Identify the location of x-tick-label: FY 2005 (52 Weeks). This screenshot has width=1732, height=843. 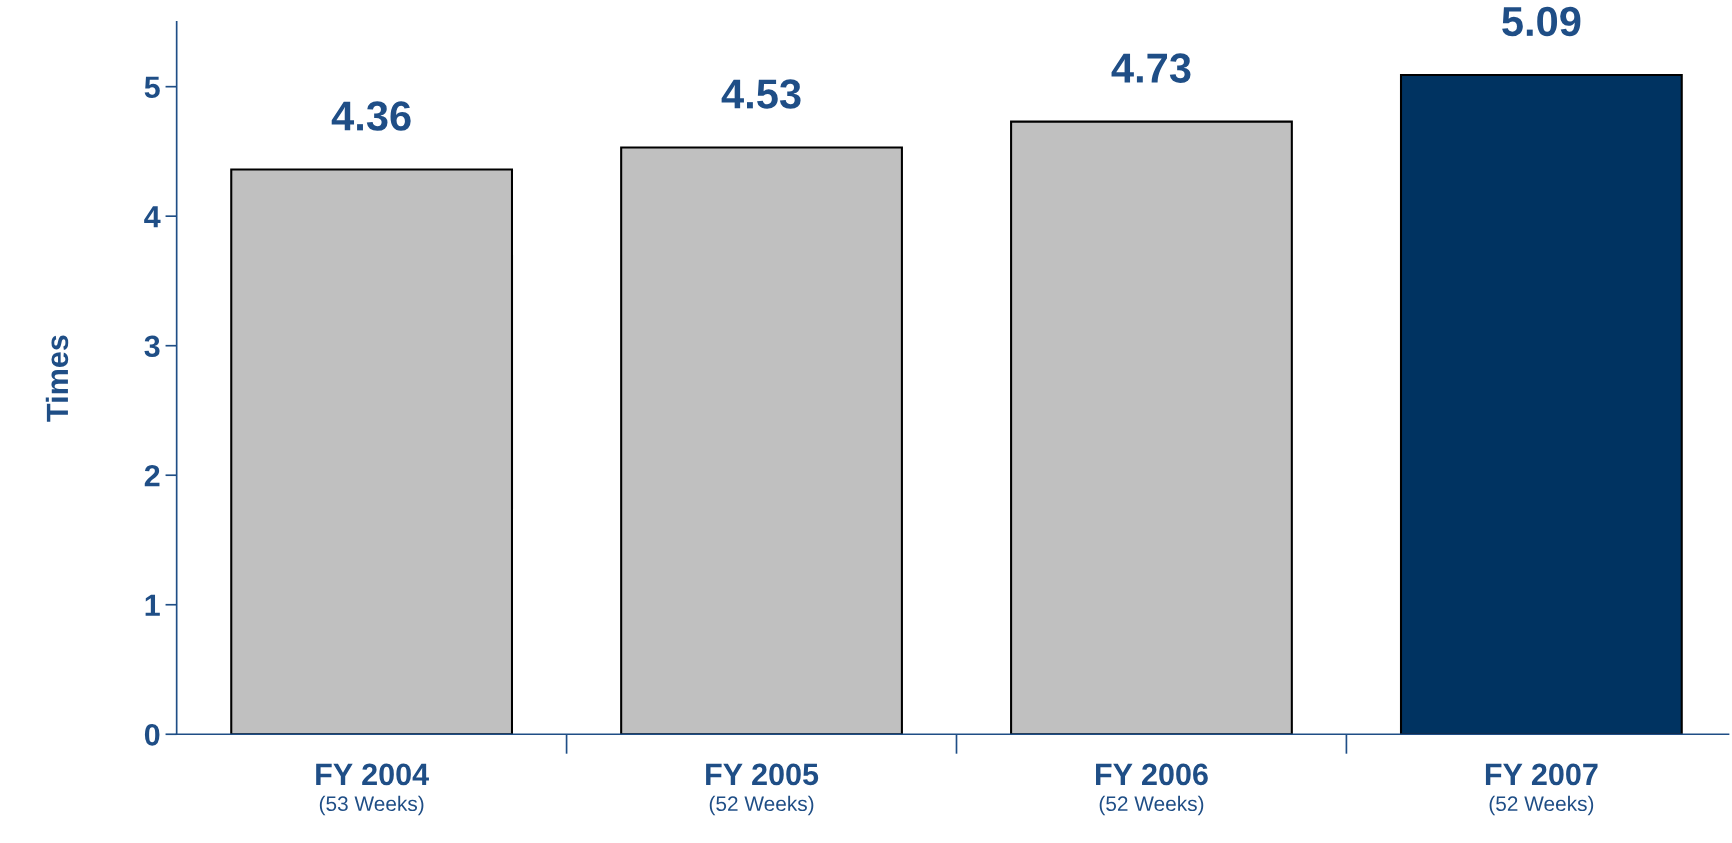
(762, 789).